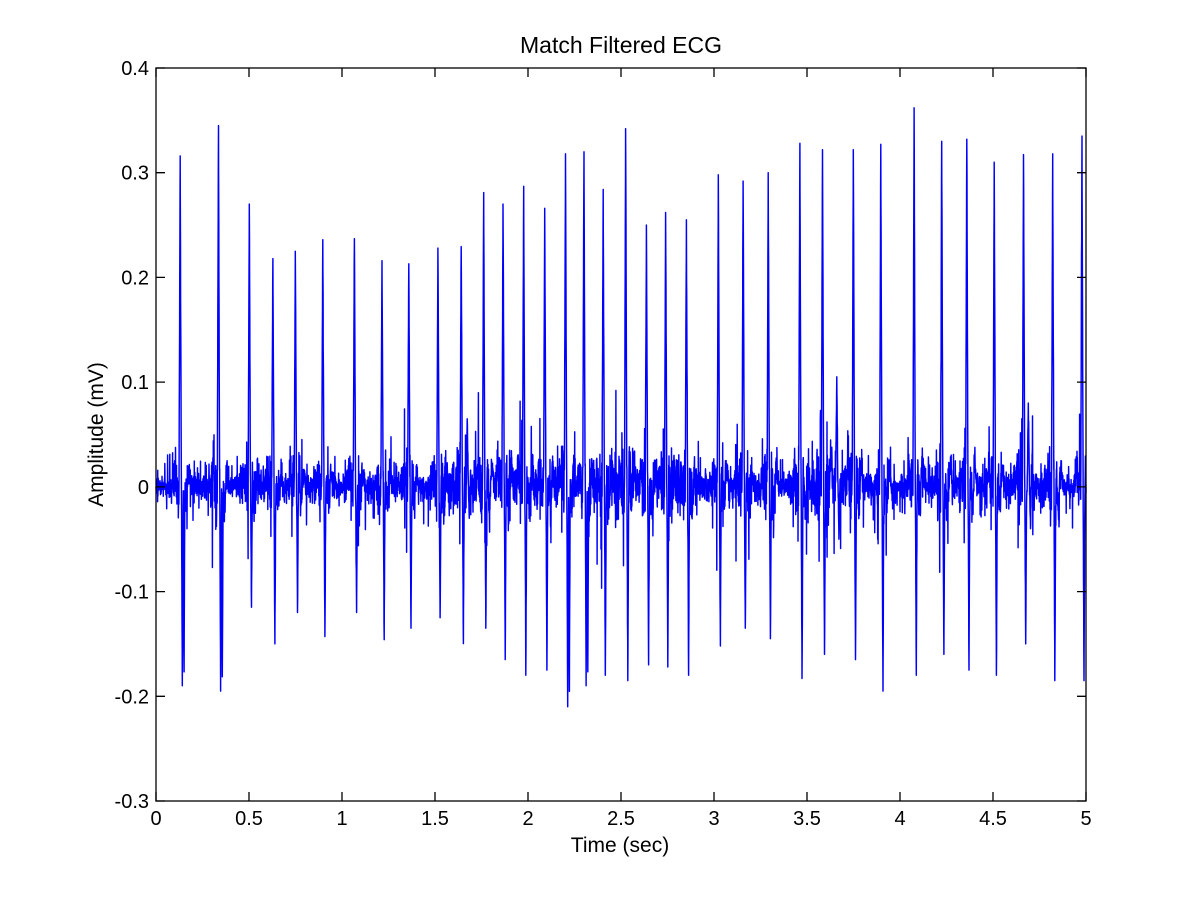  What do you see at coordinates (135, 174) in the screenshot?
I see `svg-text: 0.3` at bounding box center [135, 174].